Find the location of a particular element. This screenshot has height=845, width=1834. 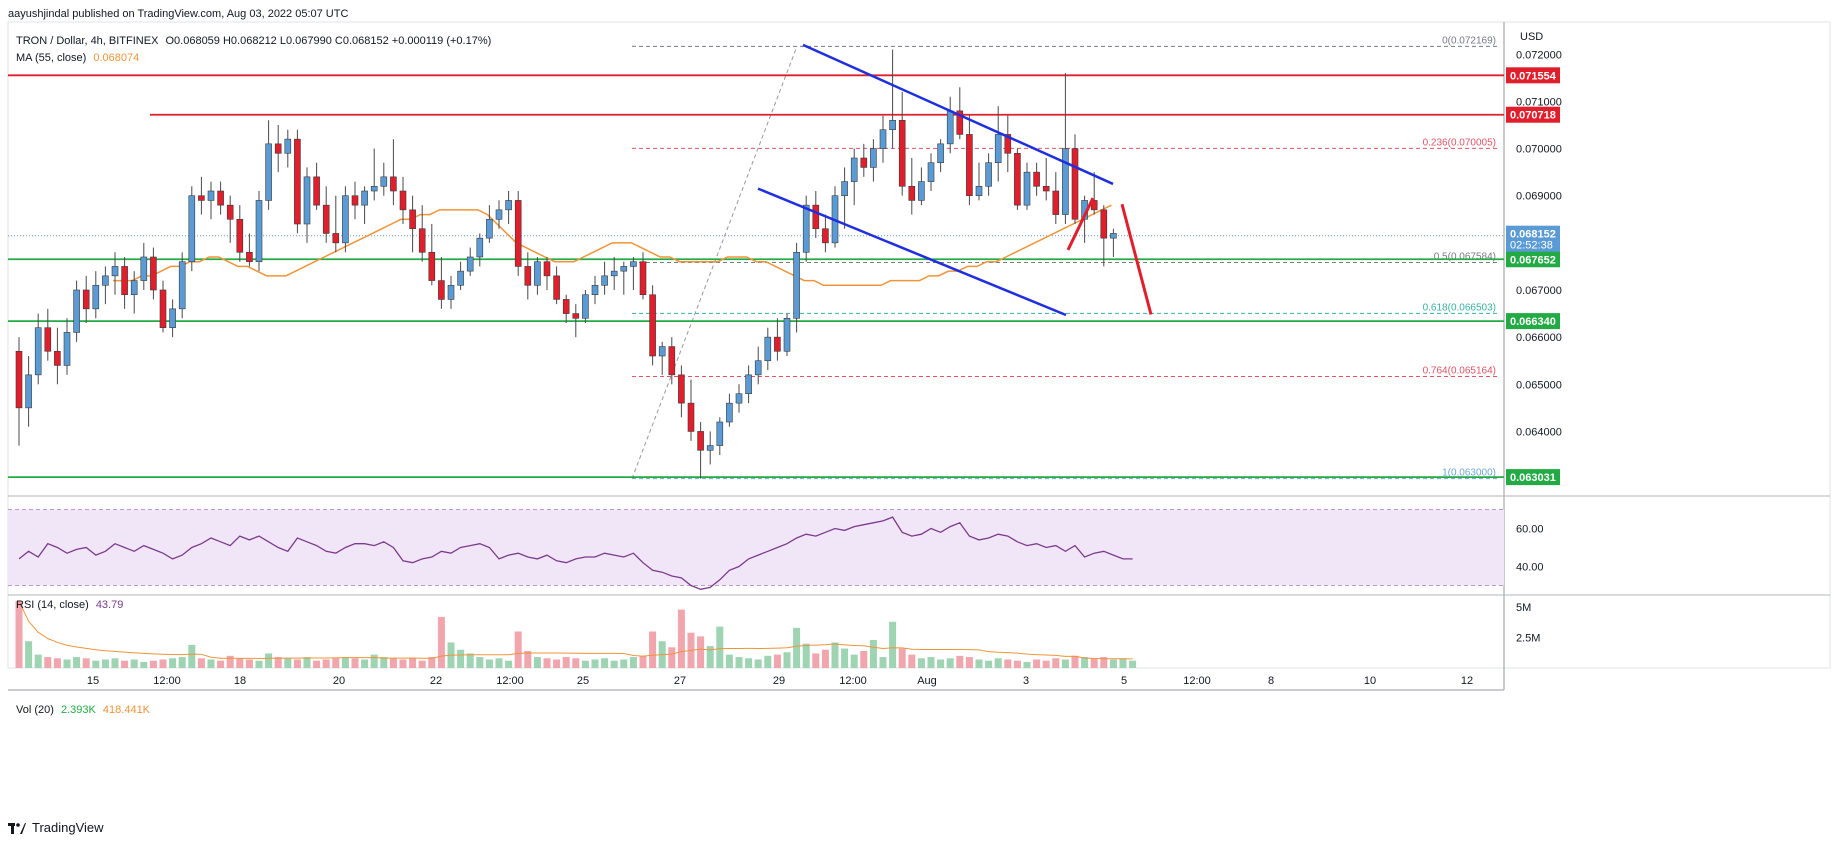

rsi-legend: RSI (14, close) 43.79 is located at coordinates (69, 605).